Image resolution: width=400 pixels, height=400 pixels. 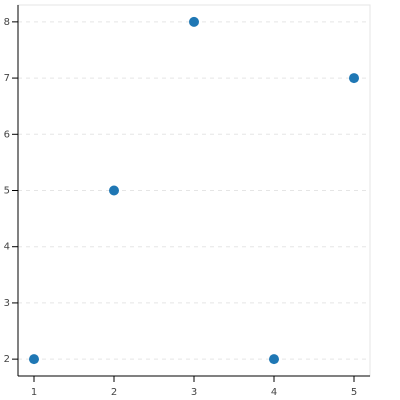 I want to click on y-tick-label: 4, so click(x=7, y=247).